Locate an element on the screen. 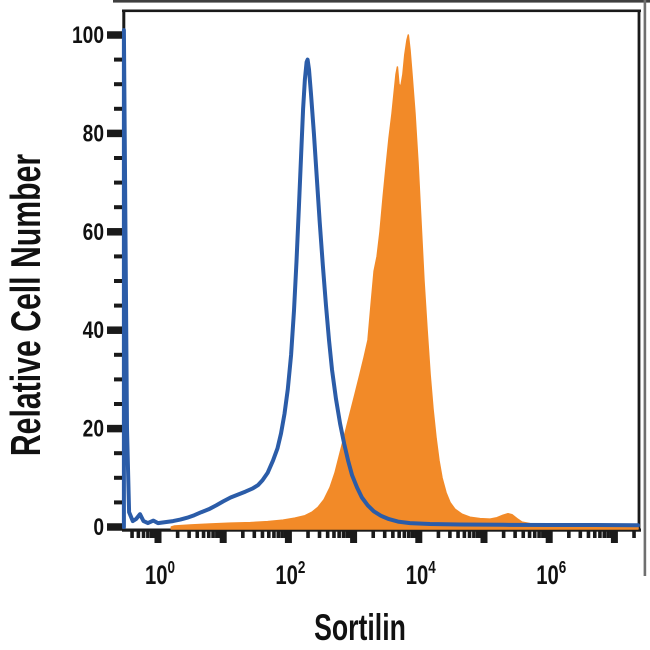 Image resolution: width=650 pixels, height=650 pixels. y-tick-label-80: 80 is located at coordinates (93, 133).